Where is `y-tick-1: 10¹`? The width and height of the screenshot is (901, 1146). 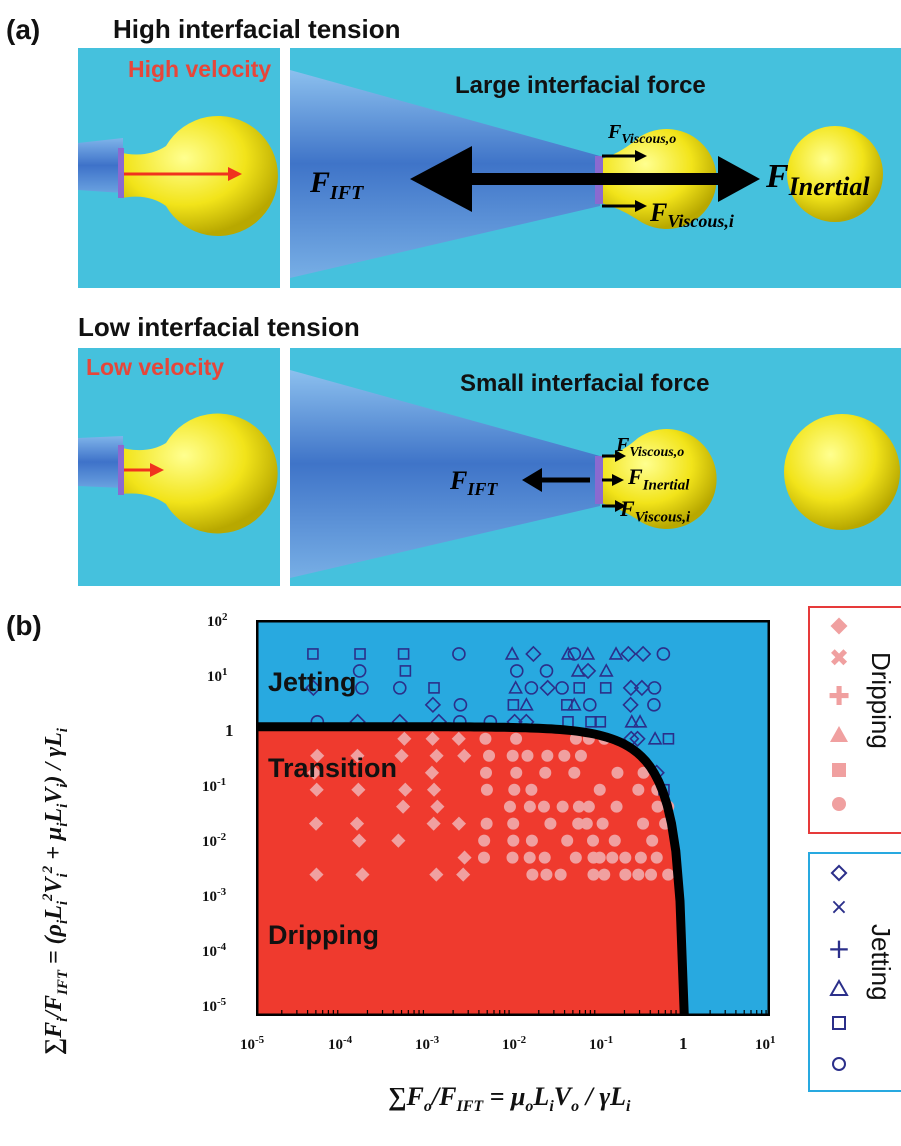 y-tick-1: 10¹ is located at coordinates (217, 675).